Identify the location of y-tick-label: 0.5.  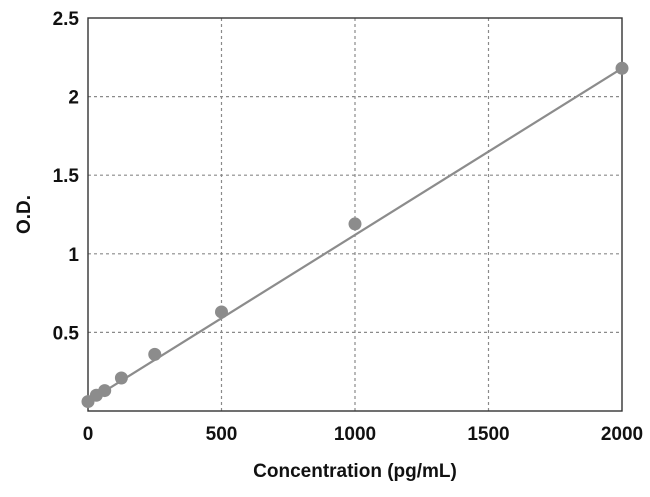
(66, 333).